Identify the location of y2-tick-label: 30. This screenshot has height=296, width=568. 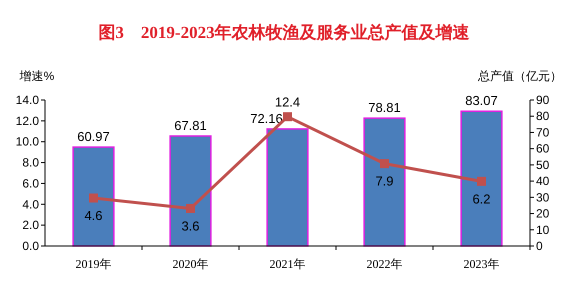
(543, 197).